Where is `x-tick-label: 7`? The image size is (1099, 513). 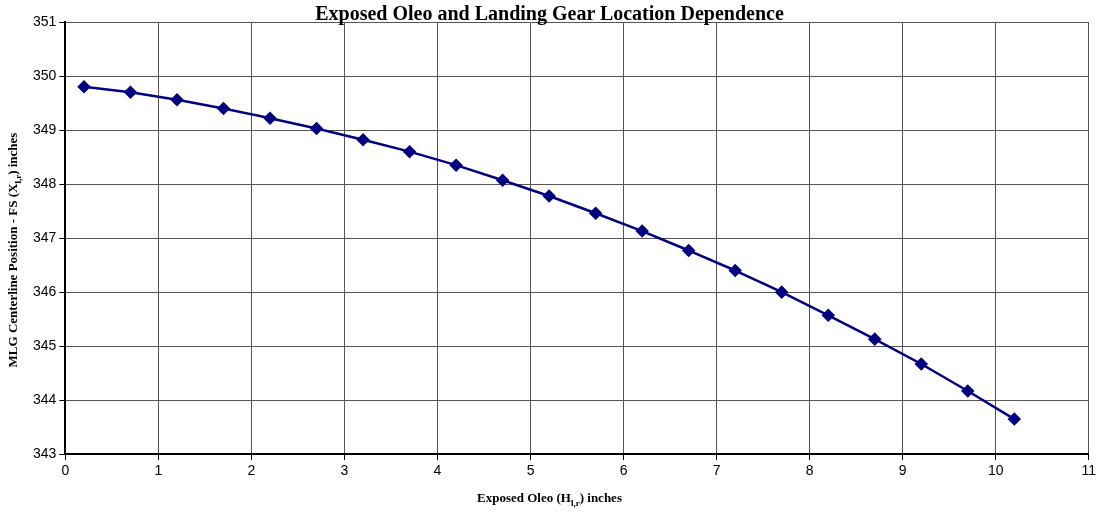
x-tick-label: 7 is located at coordinates (716, 470).